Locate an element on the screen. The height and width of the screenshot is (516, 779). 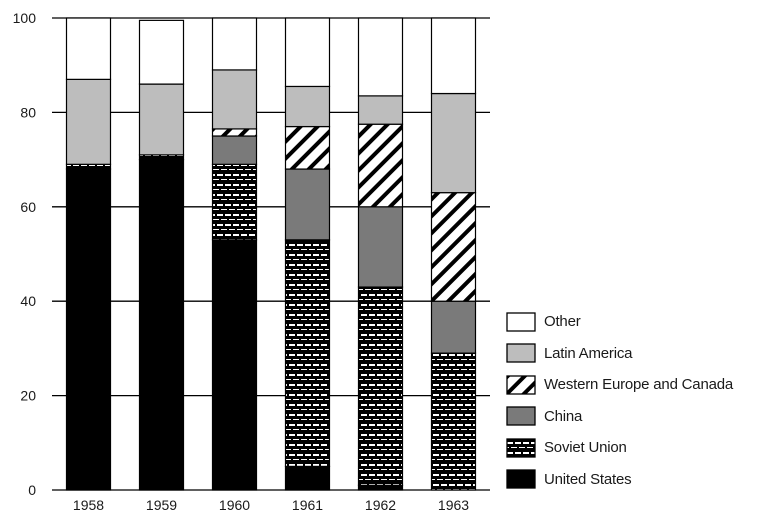
bar-segment-other-1959 is located at coordinates (161, 52).